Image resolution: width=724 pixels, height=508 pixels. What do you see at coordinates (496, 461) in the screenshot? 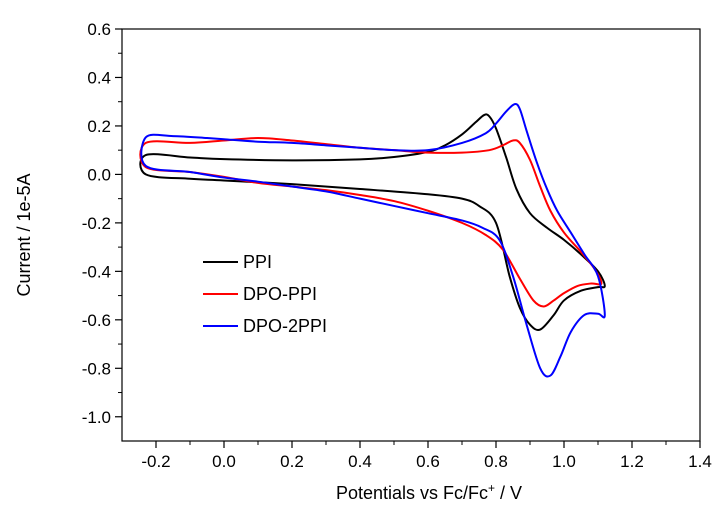
I see `x-tick-label: 0.8` at bounding box center [496, 461].